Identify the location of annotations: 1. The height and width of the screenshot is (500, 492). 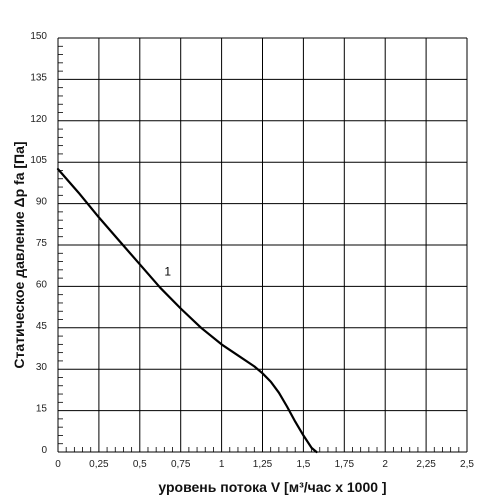
(167, 271).